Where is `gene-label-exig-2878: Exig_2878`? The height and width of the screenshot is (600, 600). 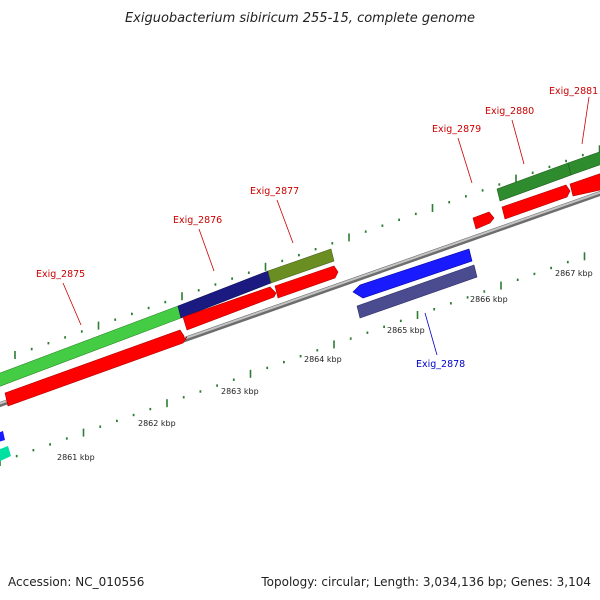
gene-label-exig-2878: Exig_2878 is located at coordinates (440, 364).